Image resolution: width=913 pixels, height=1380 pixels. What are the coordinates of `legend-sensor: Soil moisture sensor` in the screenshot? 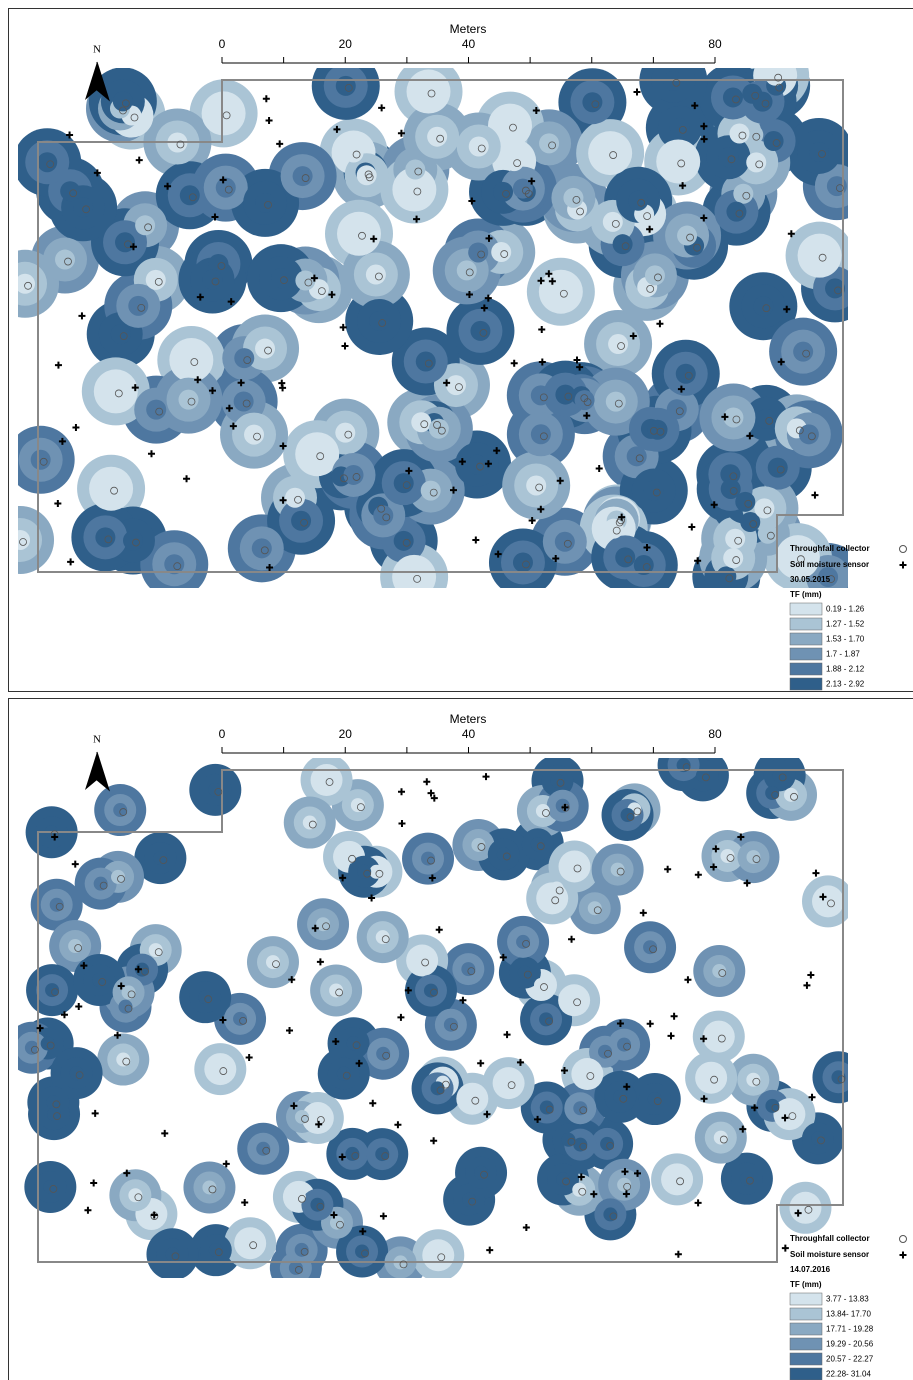 It's located at (829, 1254).